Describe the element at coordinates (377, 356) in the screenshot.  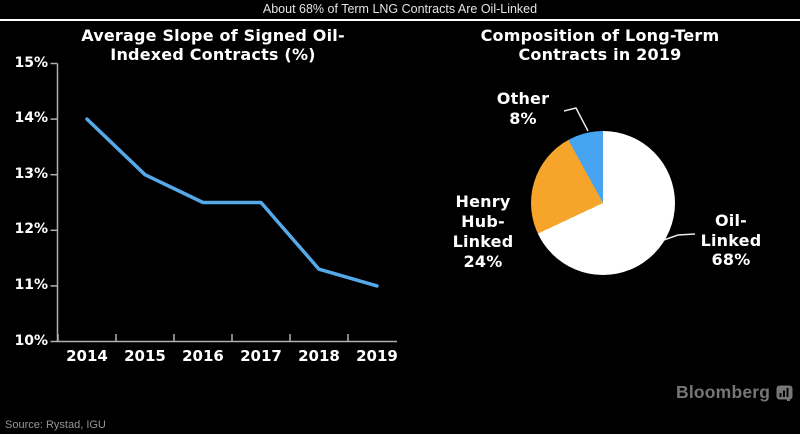
I see `x-axis-tick-label: 2019` at that location.